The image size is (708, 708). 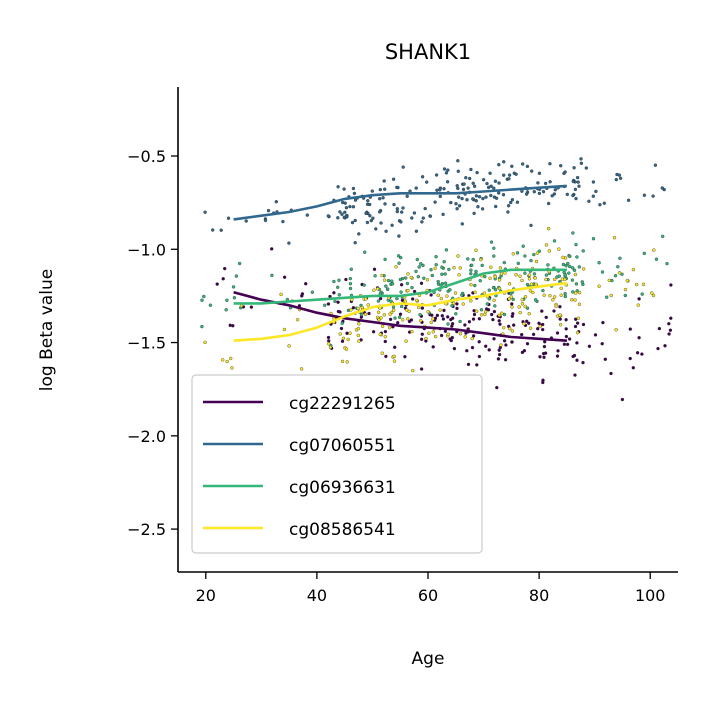 What do you see at coordinates (342, 404) in the screenshot?
I see `legend-label: cg22291265` at bounding box center [342, 404].